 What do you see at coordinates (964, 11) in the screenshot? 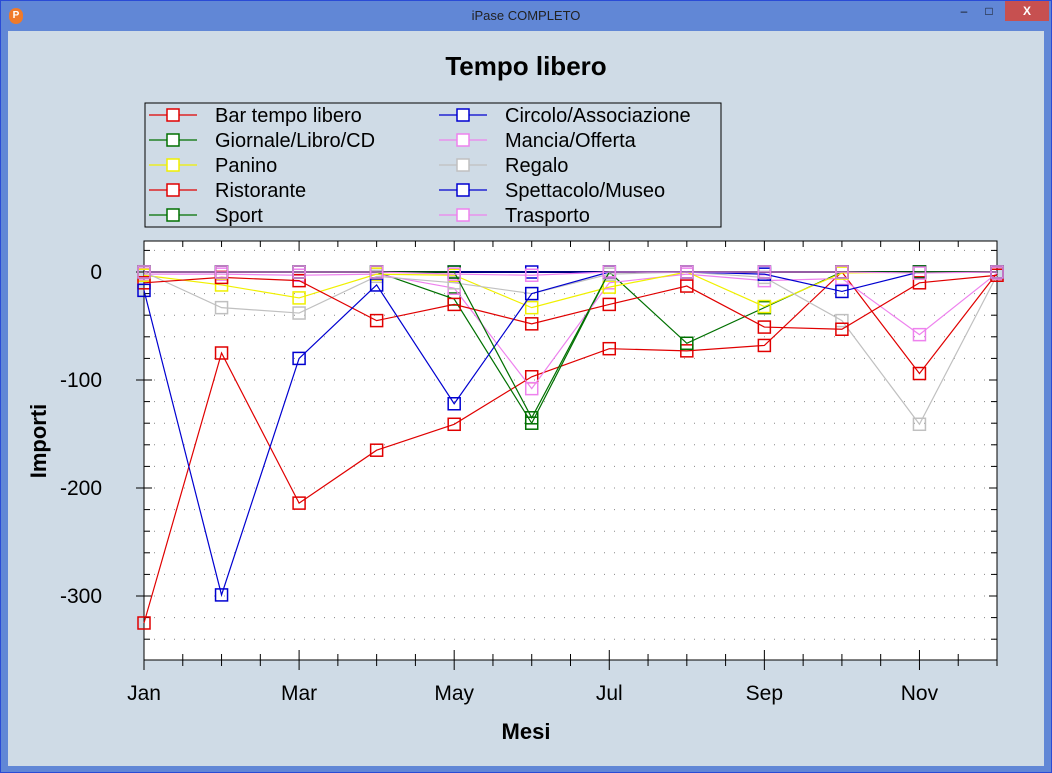
I see `minimize-button: –` at bounding box center [964, 11].